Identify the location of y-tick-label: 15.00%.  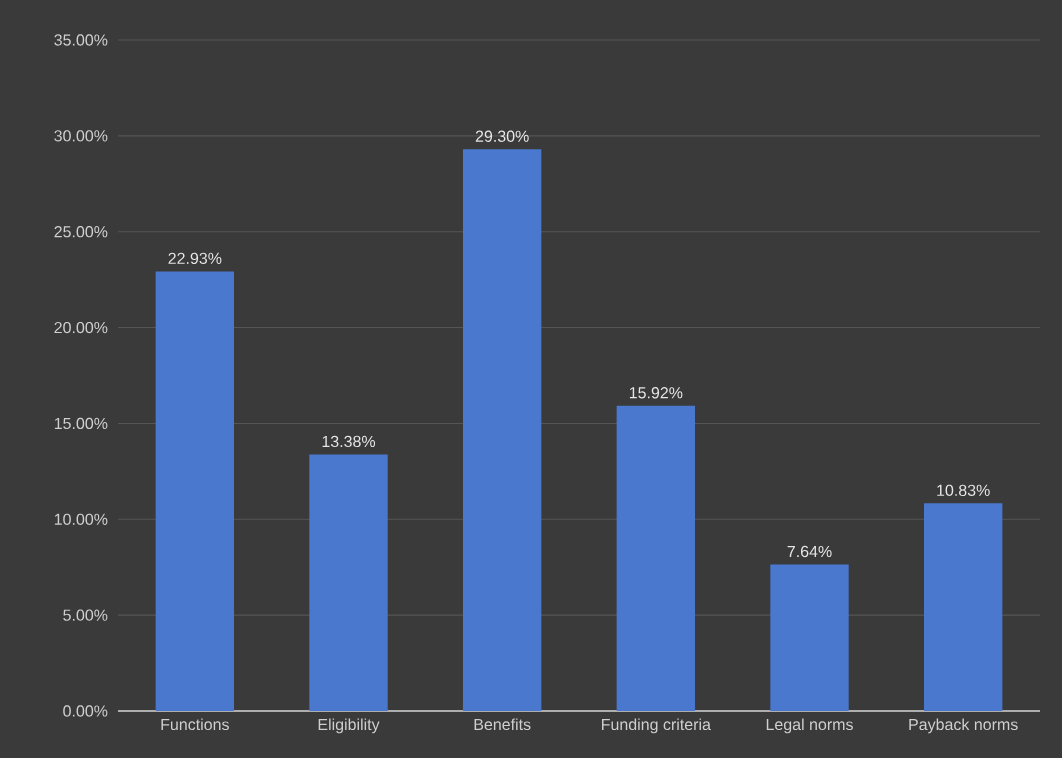
(81, 423).